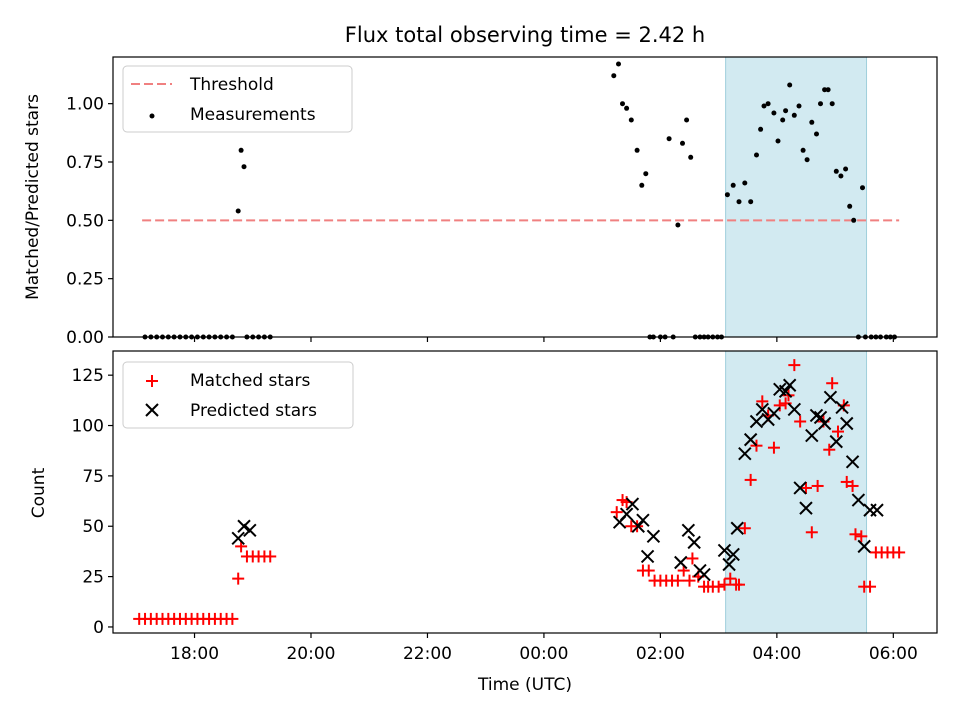 The image size is (960, 720). I want to click on legend-predicted-label: Predicted stars, so click(253, 411).